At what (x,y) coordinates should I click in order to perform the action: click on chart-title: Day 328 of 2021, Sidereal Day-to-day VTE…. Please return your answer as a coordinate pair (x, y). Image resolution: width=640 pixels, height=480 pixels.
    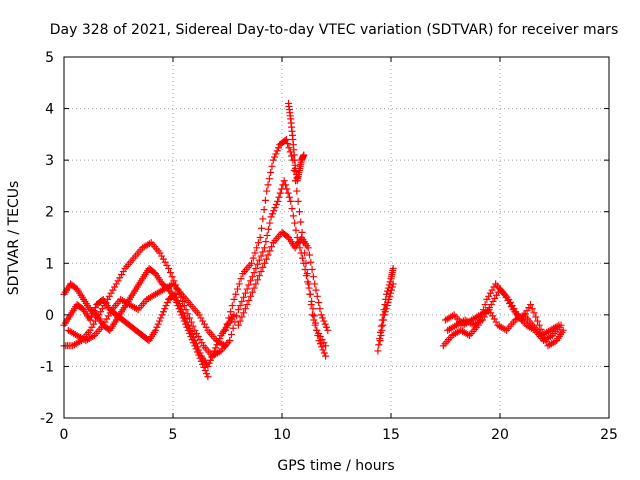
    Looking at the image, I should click on (334, 30).